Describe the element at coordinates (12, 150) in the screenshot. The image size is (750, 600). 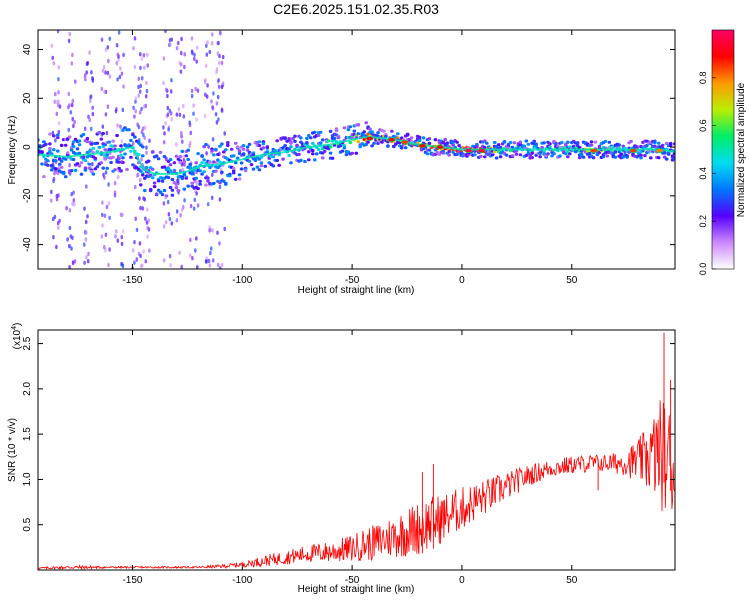
I see `spectrogram-y-axis-label: Frequency (Hz)` at that location.